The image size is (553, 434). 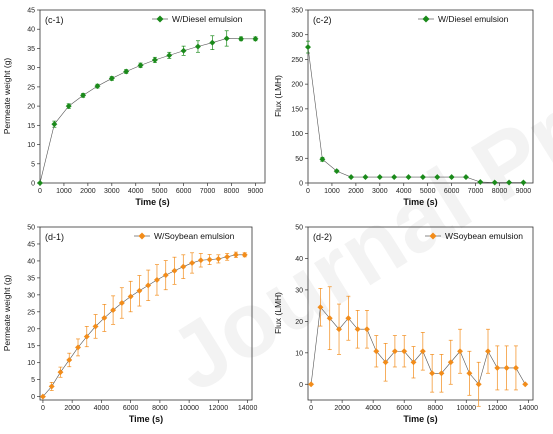 What do you see at coordinates (297, 85) in the screenshot?
I see `y-tick-label: 200` at bounding box center [297, 85].